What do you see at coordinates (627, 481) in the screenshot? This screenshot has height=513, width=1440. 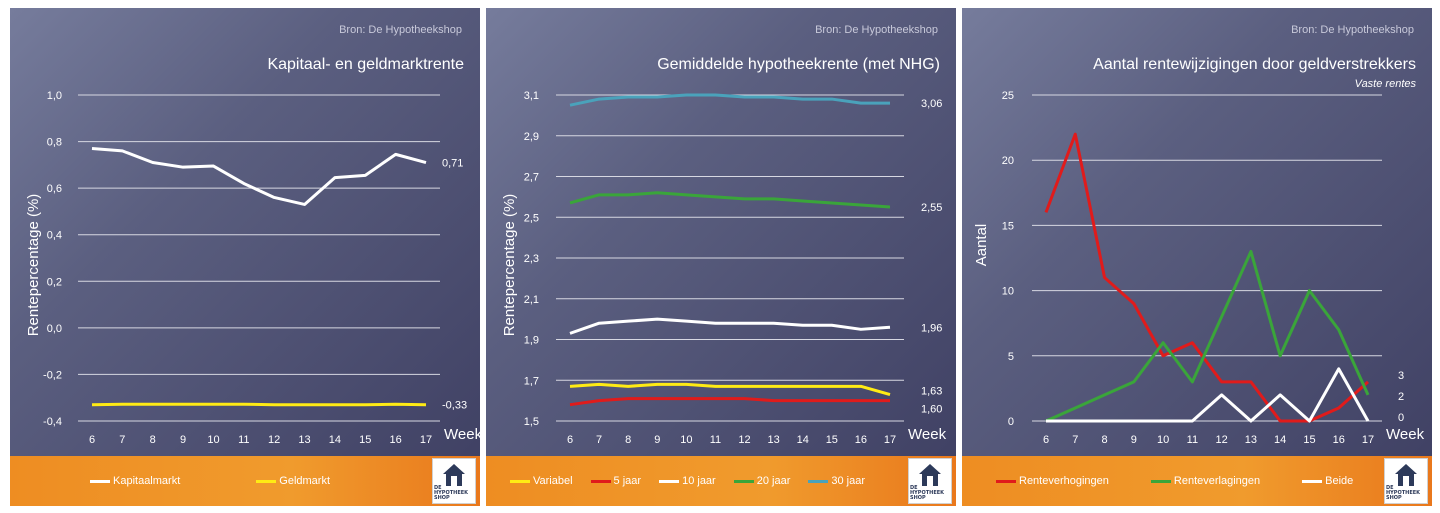 I see `legend-label: 5 jaar` at bounding box center [627, 481].